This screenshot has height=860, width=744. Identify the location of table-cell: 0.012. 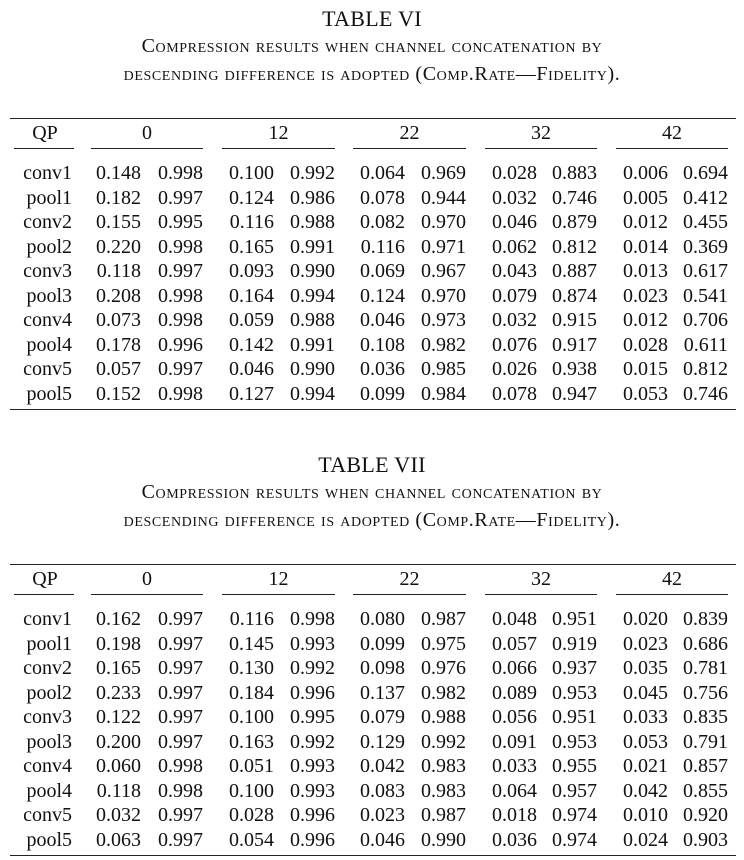
(645, 320).